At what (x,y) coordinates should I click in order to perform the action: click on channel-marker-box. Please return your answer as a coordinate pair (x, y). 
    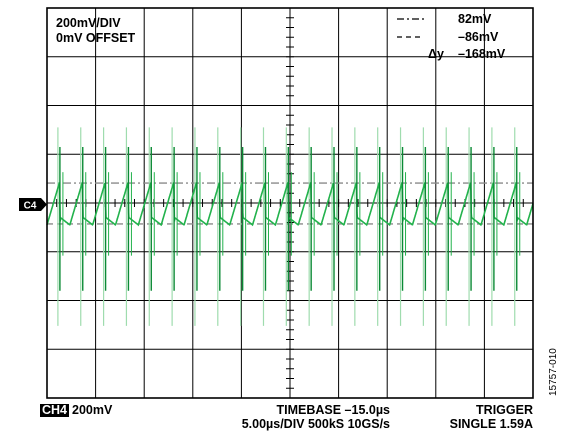
    Looking at the image, I should click on (30, 204).